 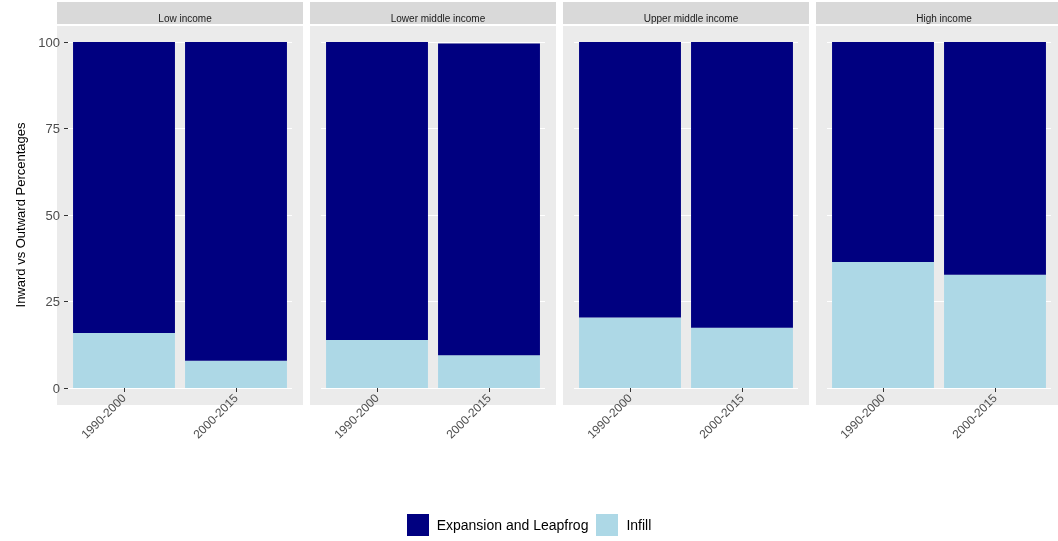 What do you see at coordinates (185, 18) in the screenshot?
I see `chart-title: Low income` at bounding box center [185, 18].